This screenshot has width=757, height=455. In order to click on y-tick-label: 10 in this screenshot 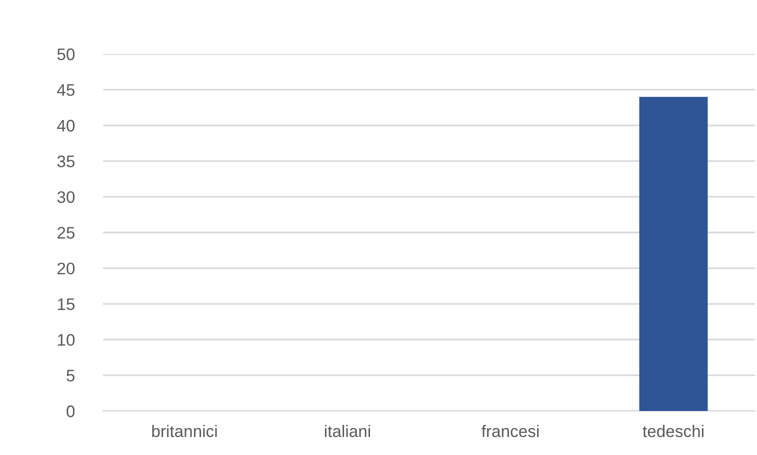, I will do `click(66, 340)`.